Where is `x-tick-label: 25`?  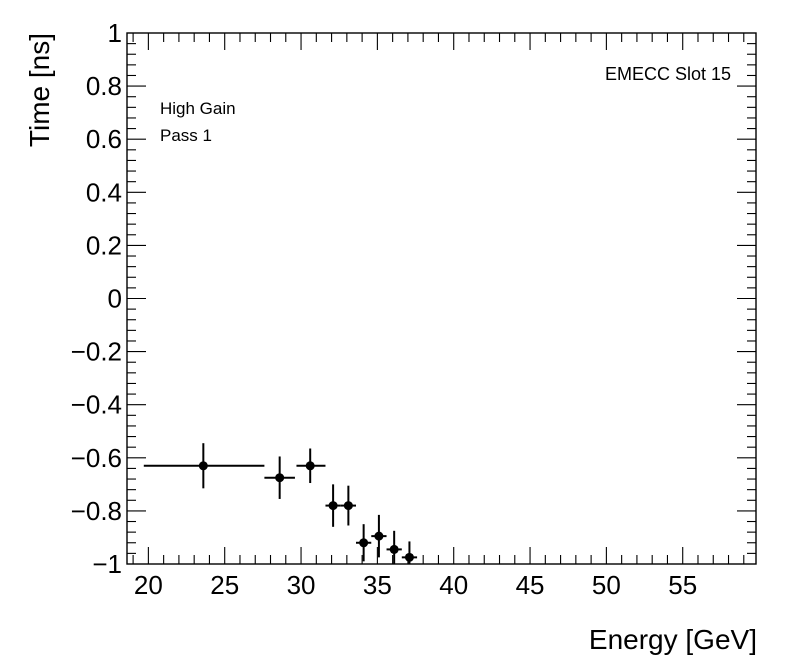
x-tick-label: 25 is located at coordinates (224, 585).